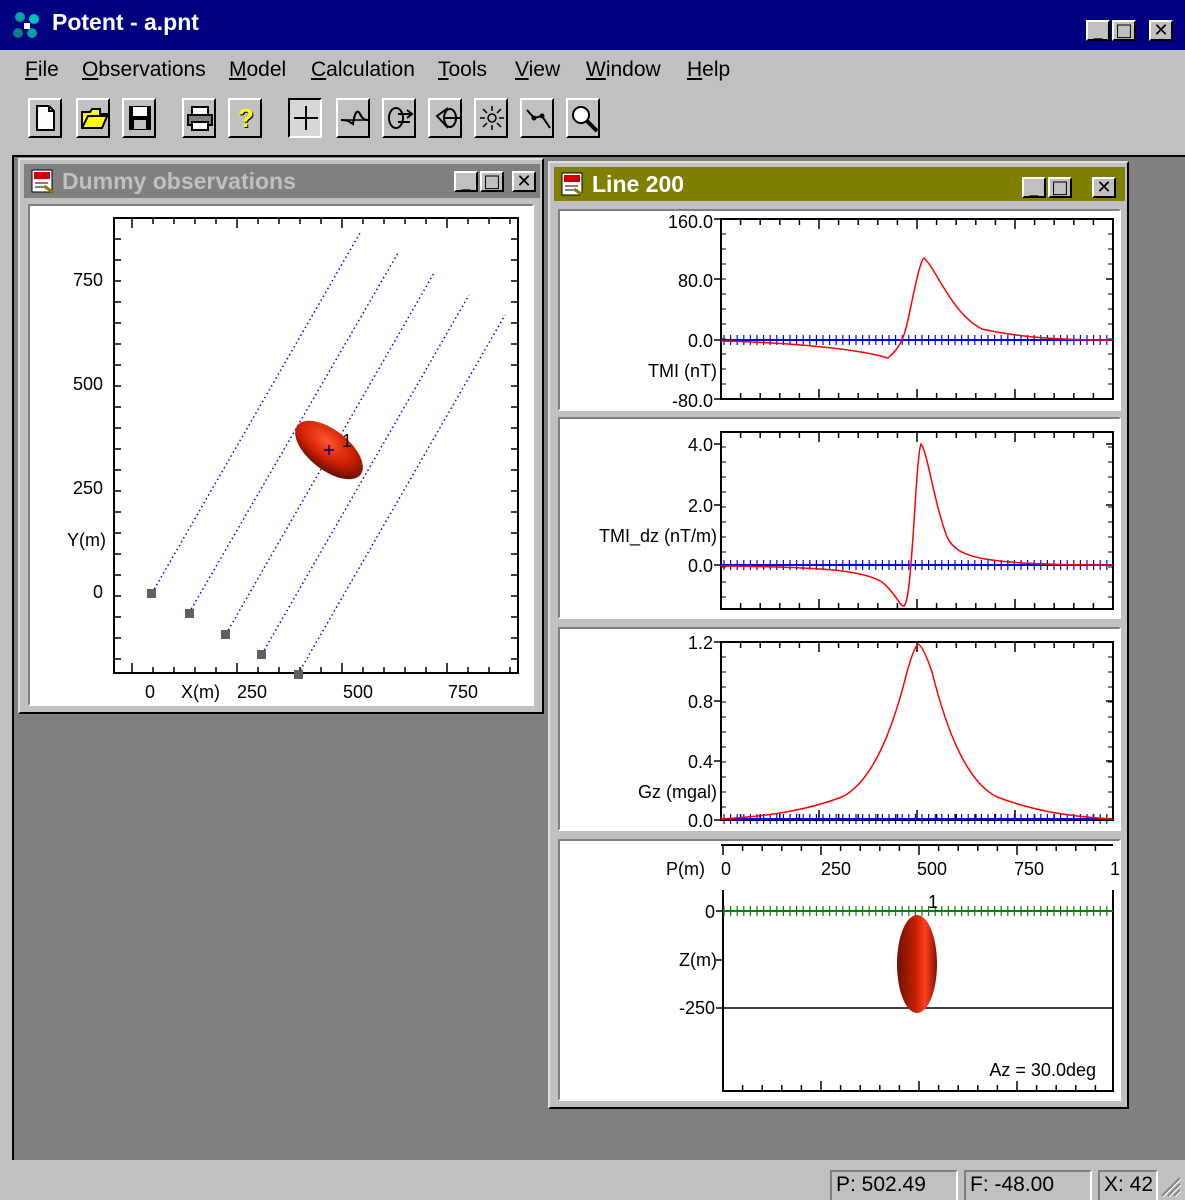  Describe the element at coordinates (933, 902) in the screenshot. I see `section-body-label: 1` at that location.